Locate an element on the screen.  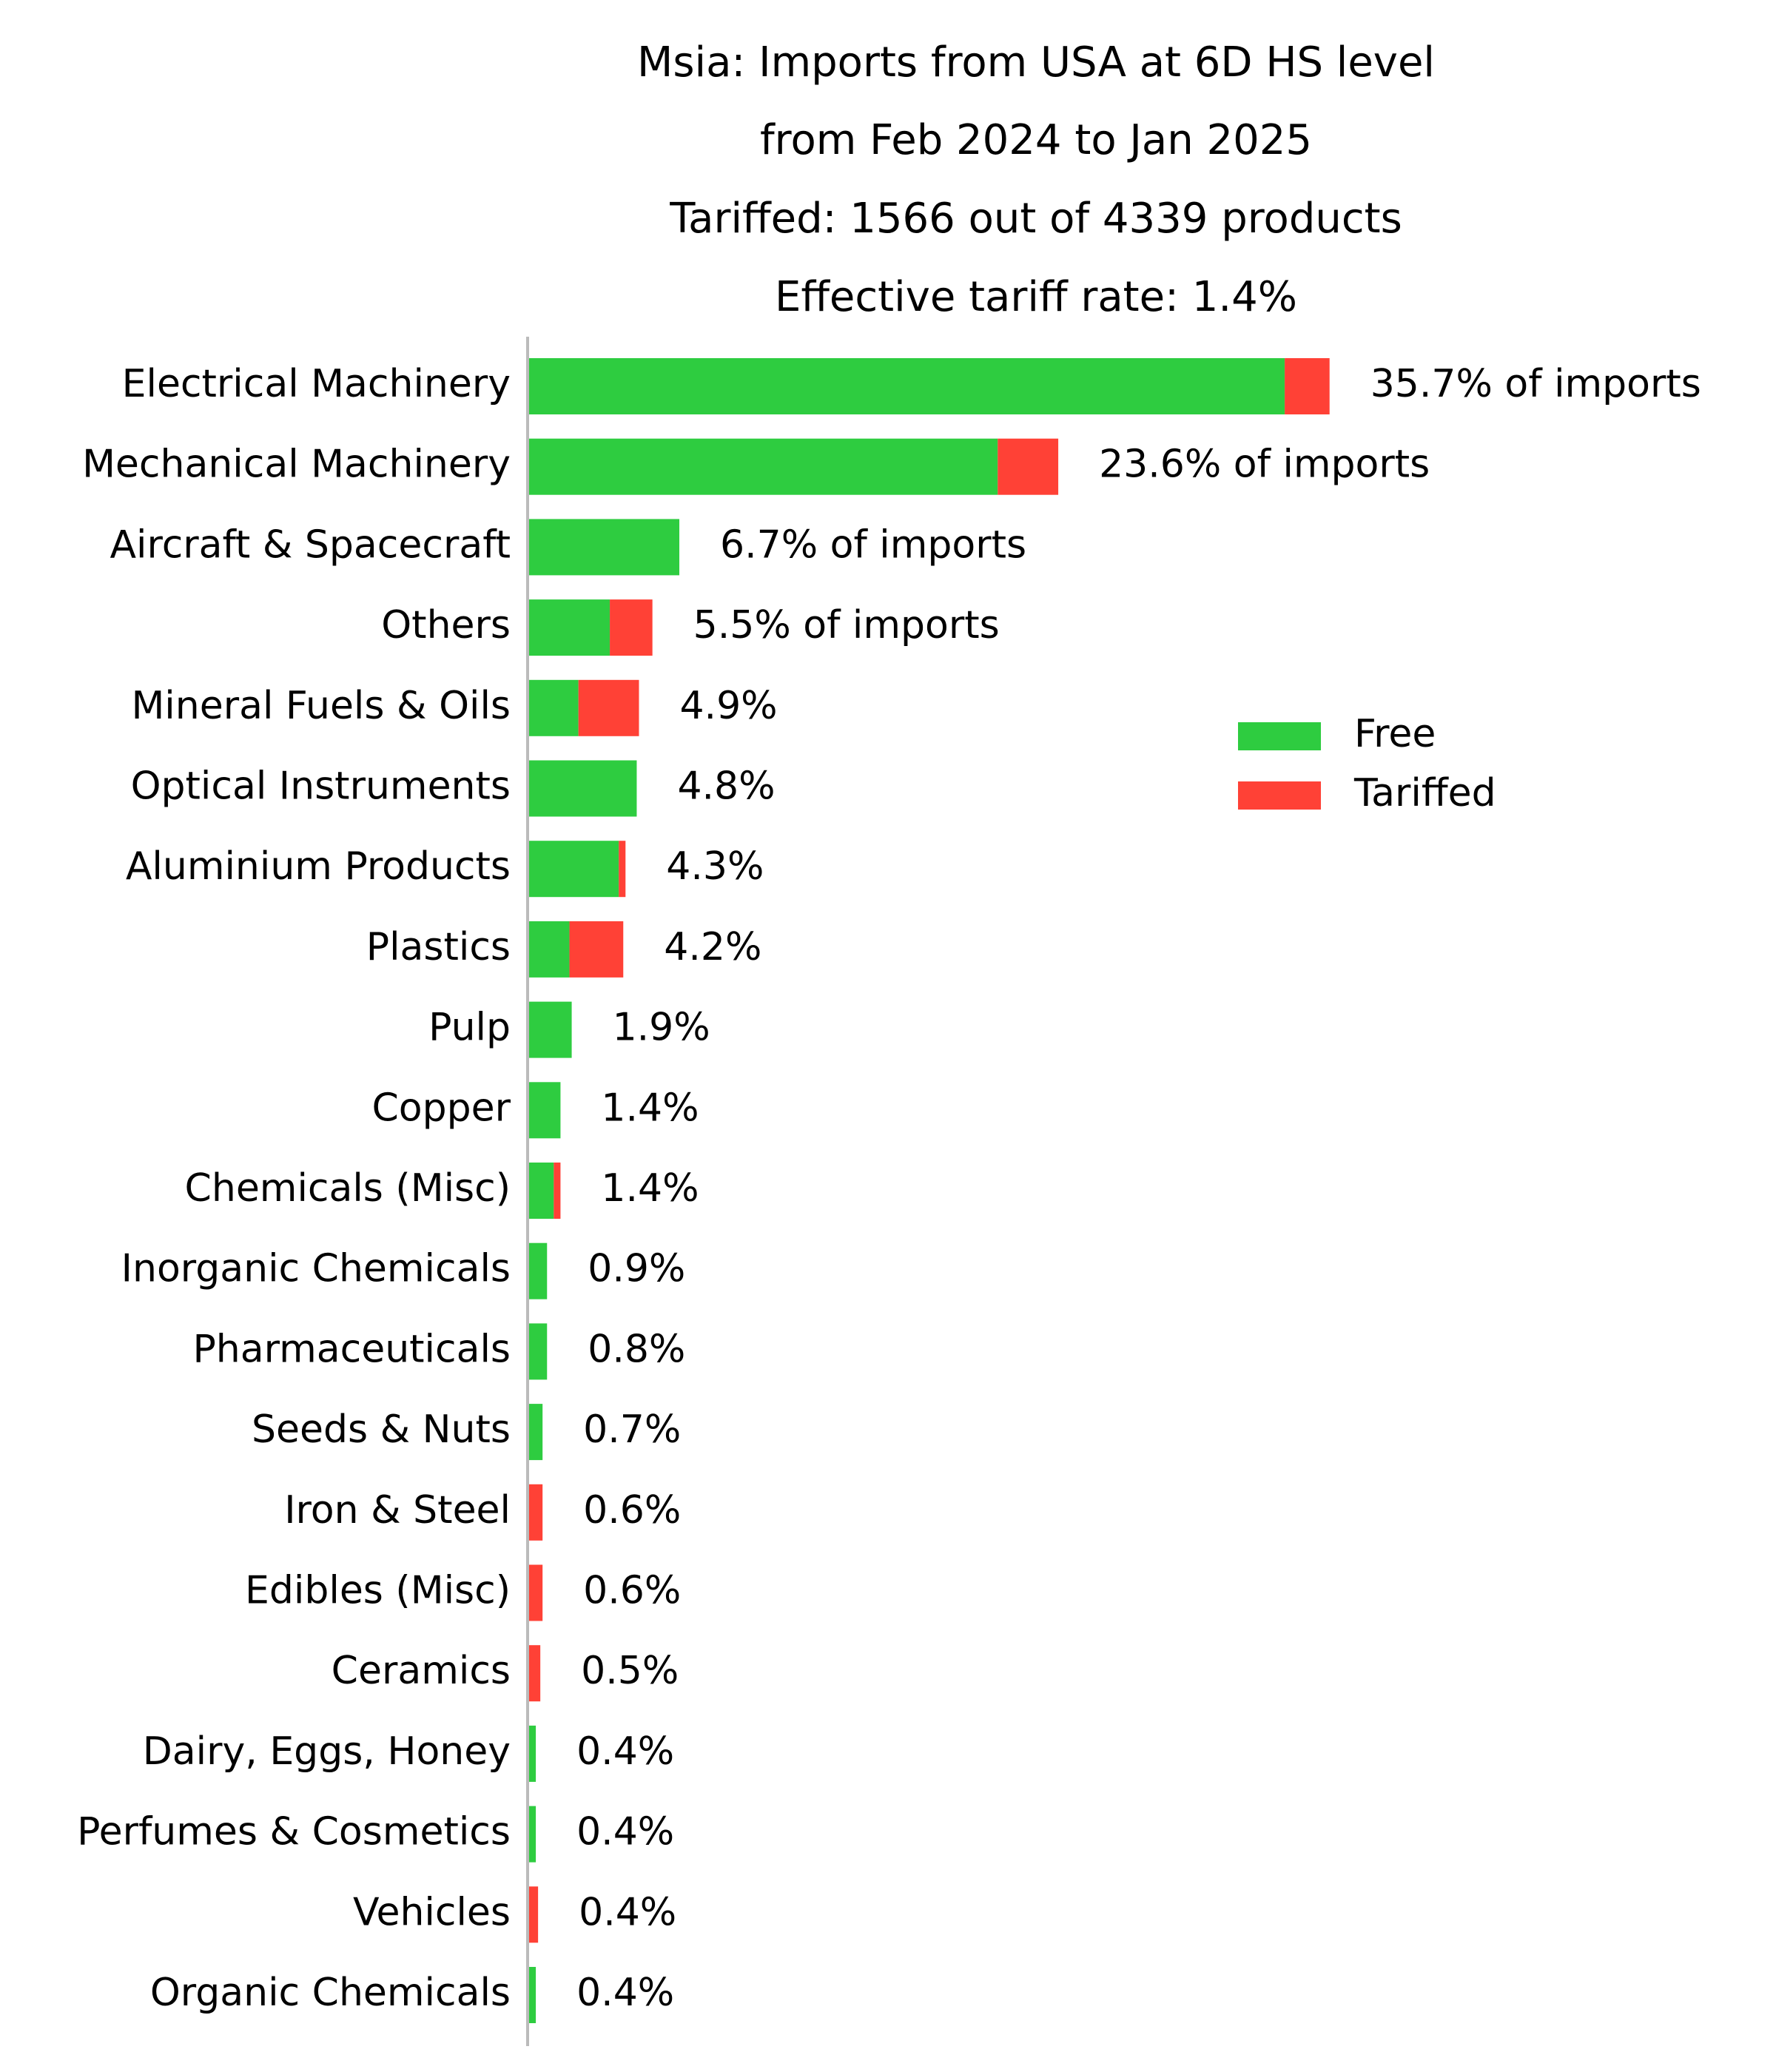
category-label: Perfumes & Cosmetics is located at coordinates (294, 1832).